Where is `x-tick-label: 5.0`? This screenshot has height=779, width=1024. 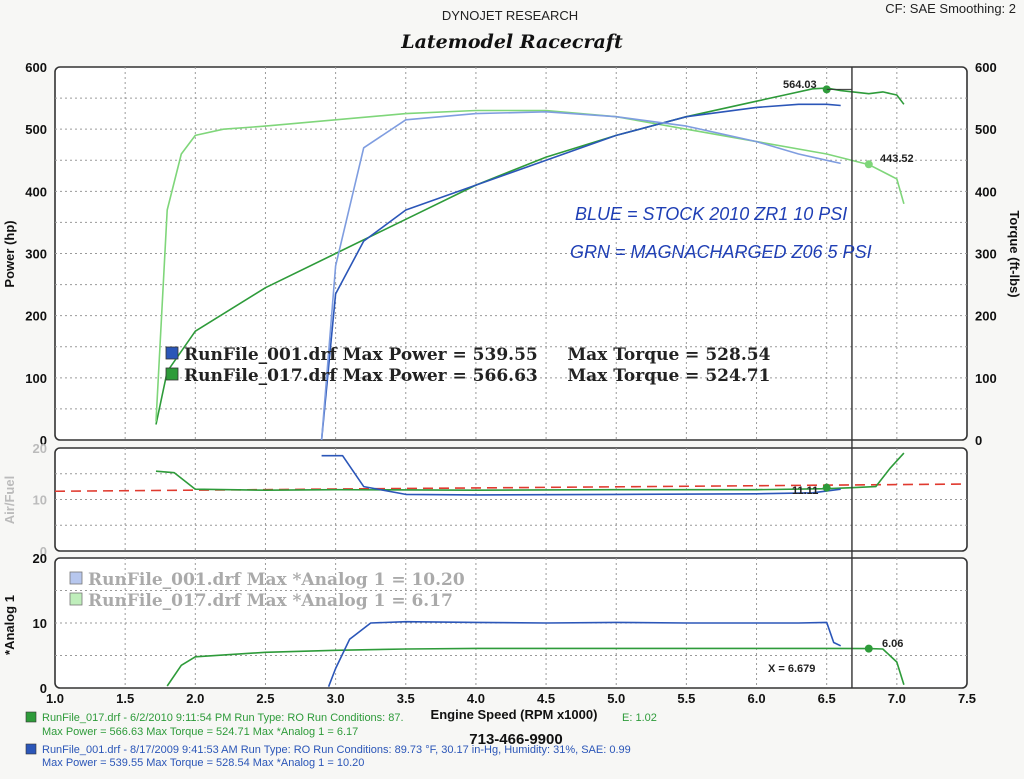
x-tick-label: 5.0 is located at coordinates (616, 698).